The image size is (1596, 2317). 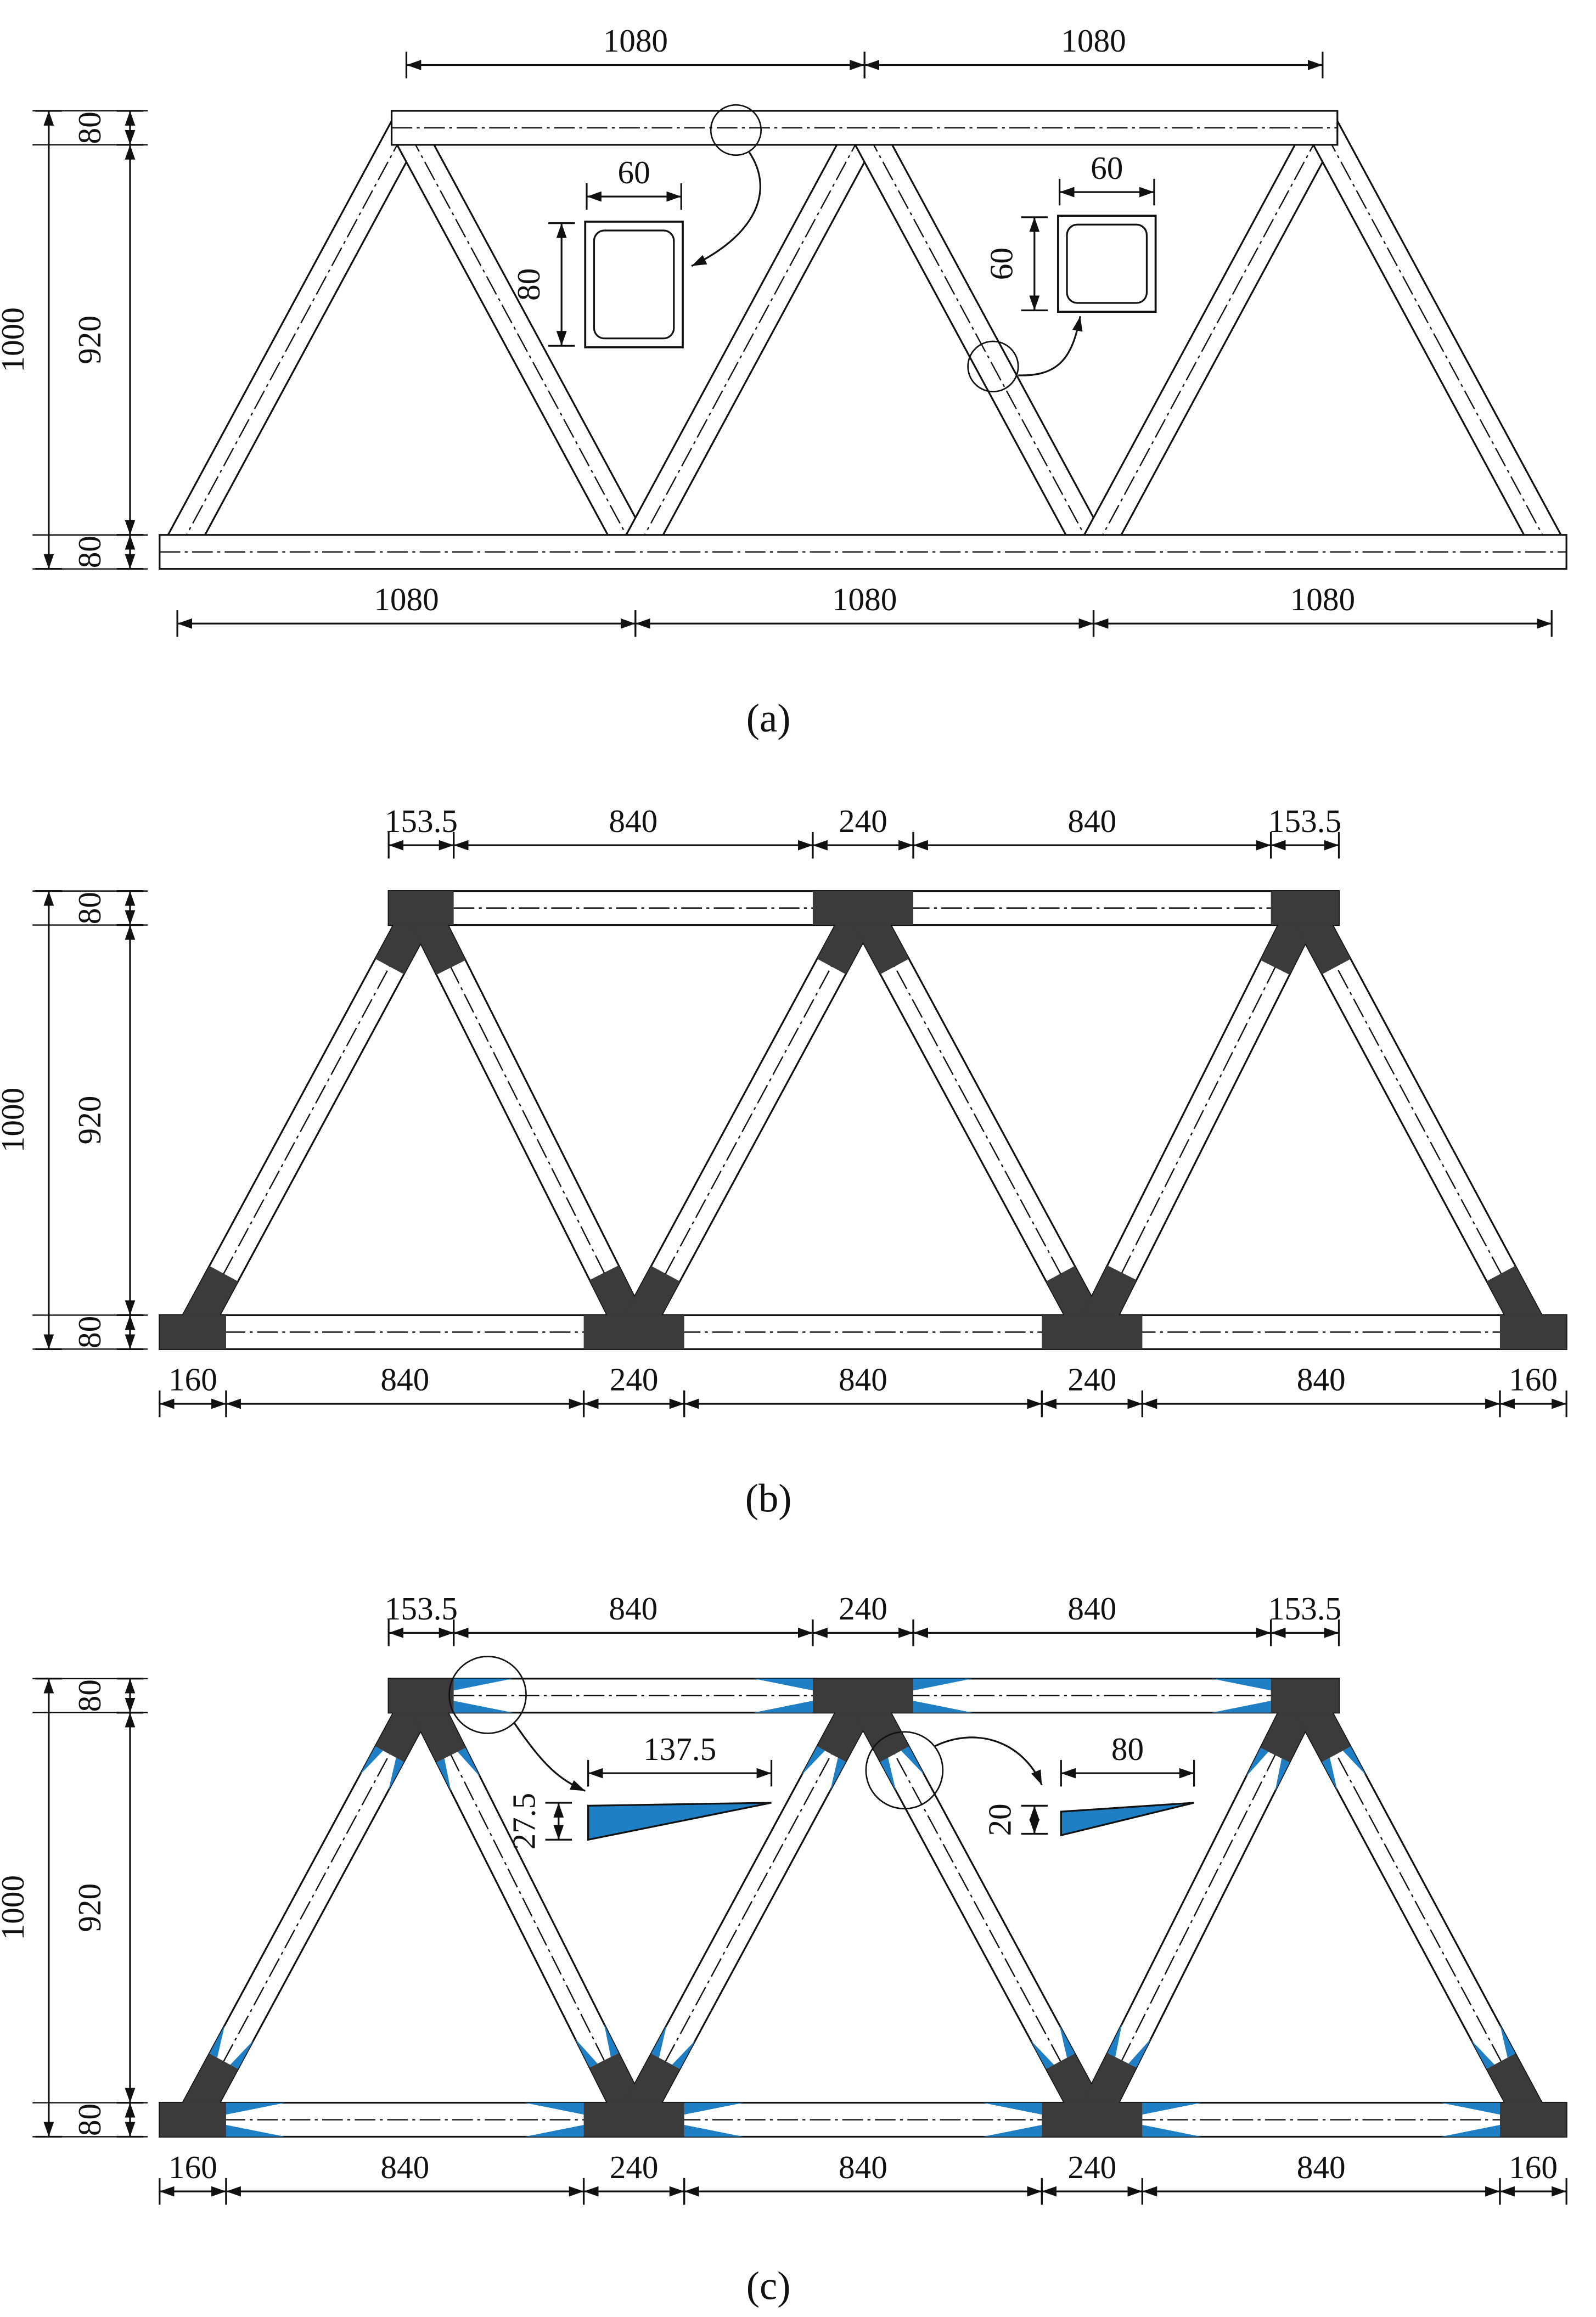 I want to click on dimension-label: 1000, so click(x=15, y=1907).